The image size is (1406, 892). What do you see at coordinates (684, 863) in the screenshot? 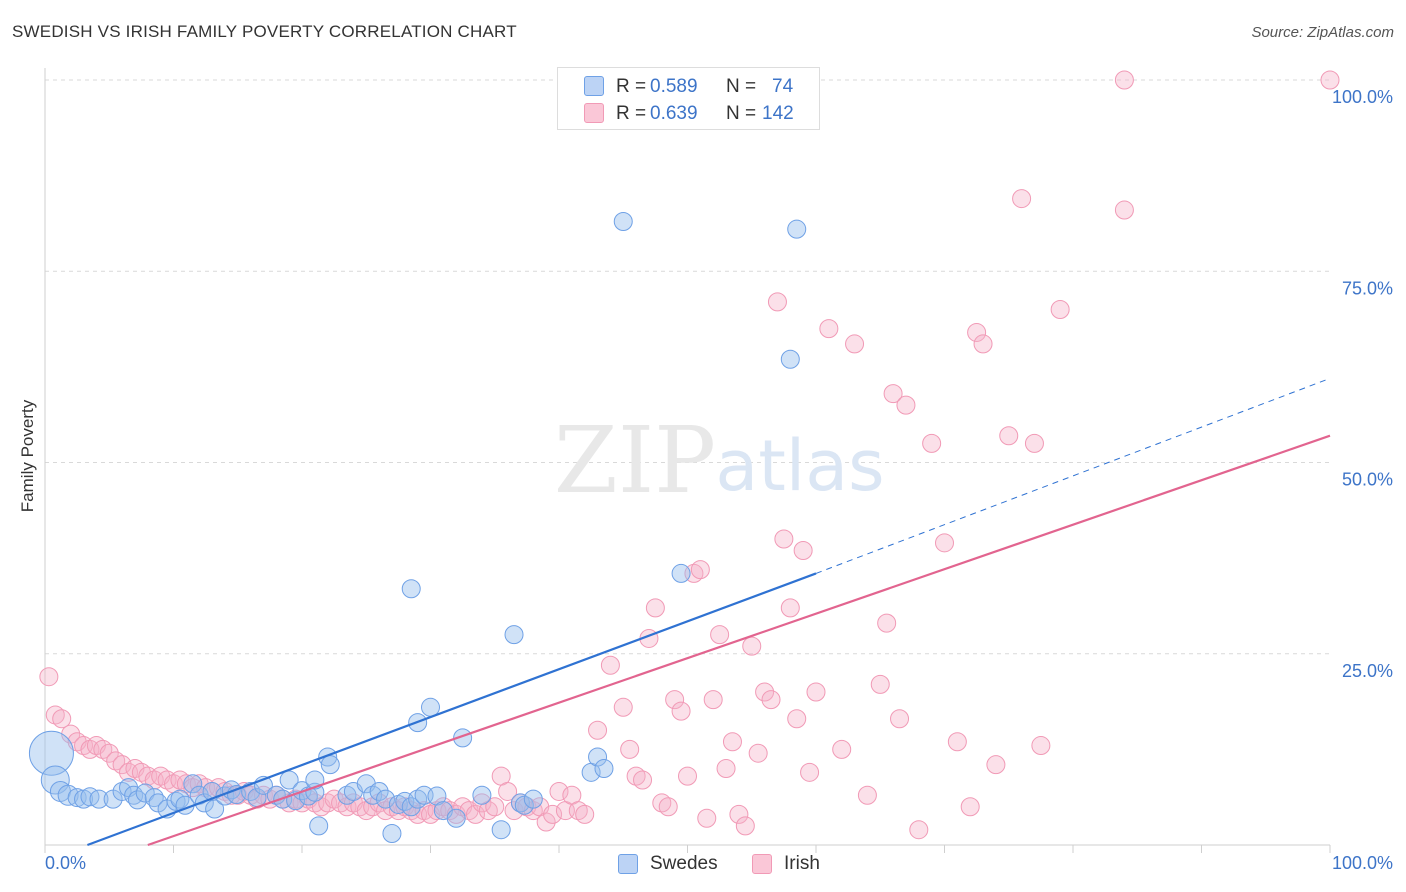
I see `legend-label-swedes: Swedes` at bounding box center [684, 863].